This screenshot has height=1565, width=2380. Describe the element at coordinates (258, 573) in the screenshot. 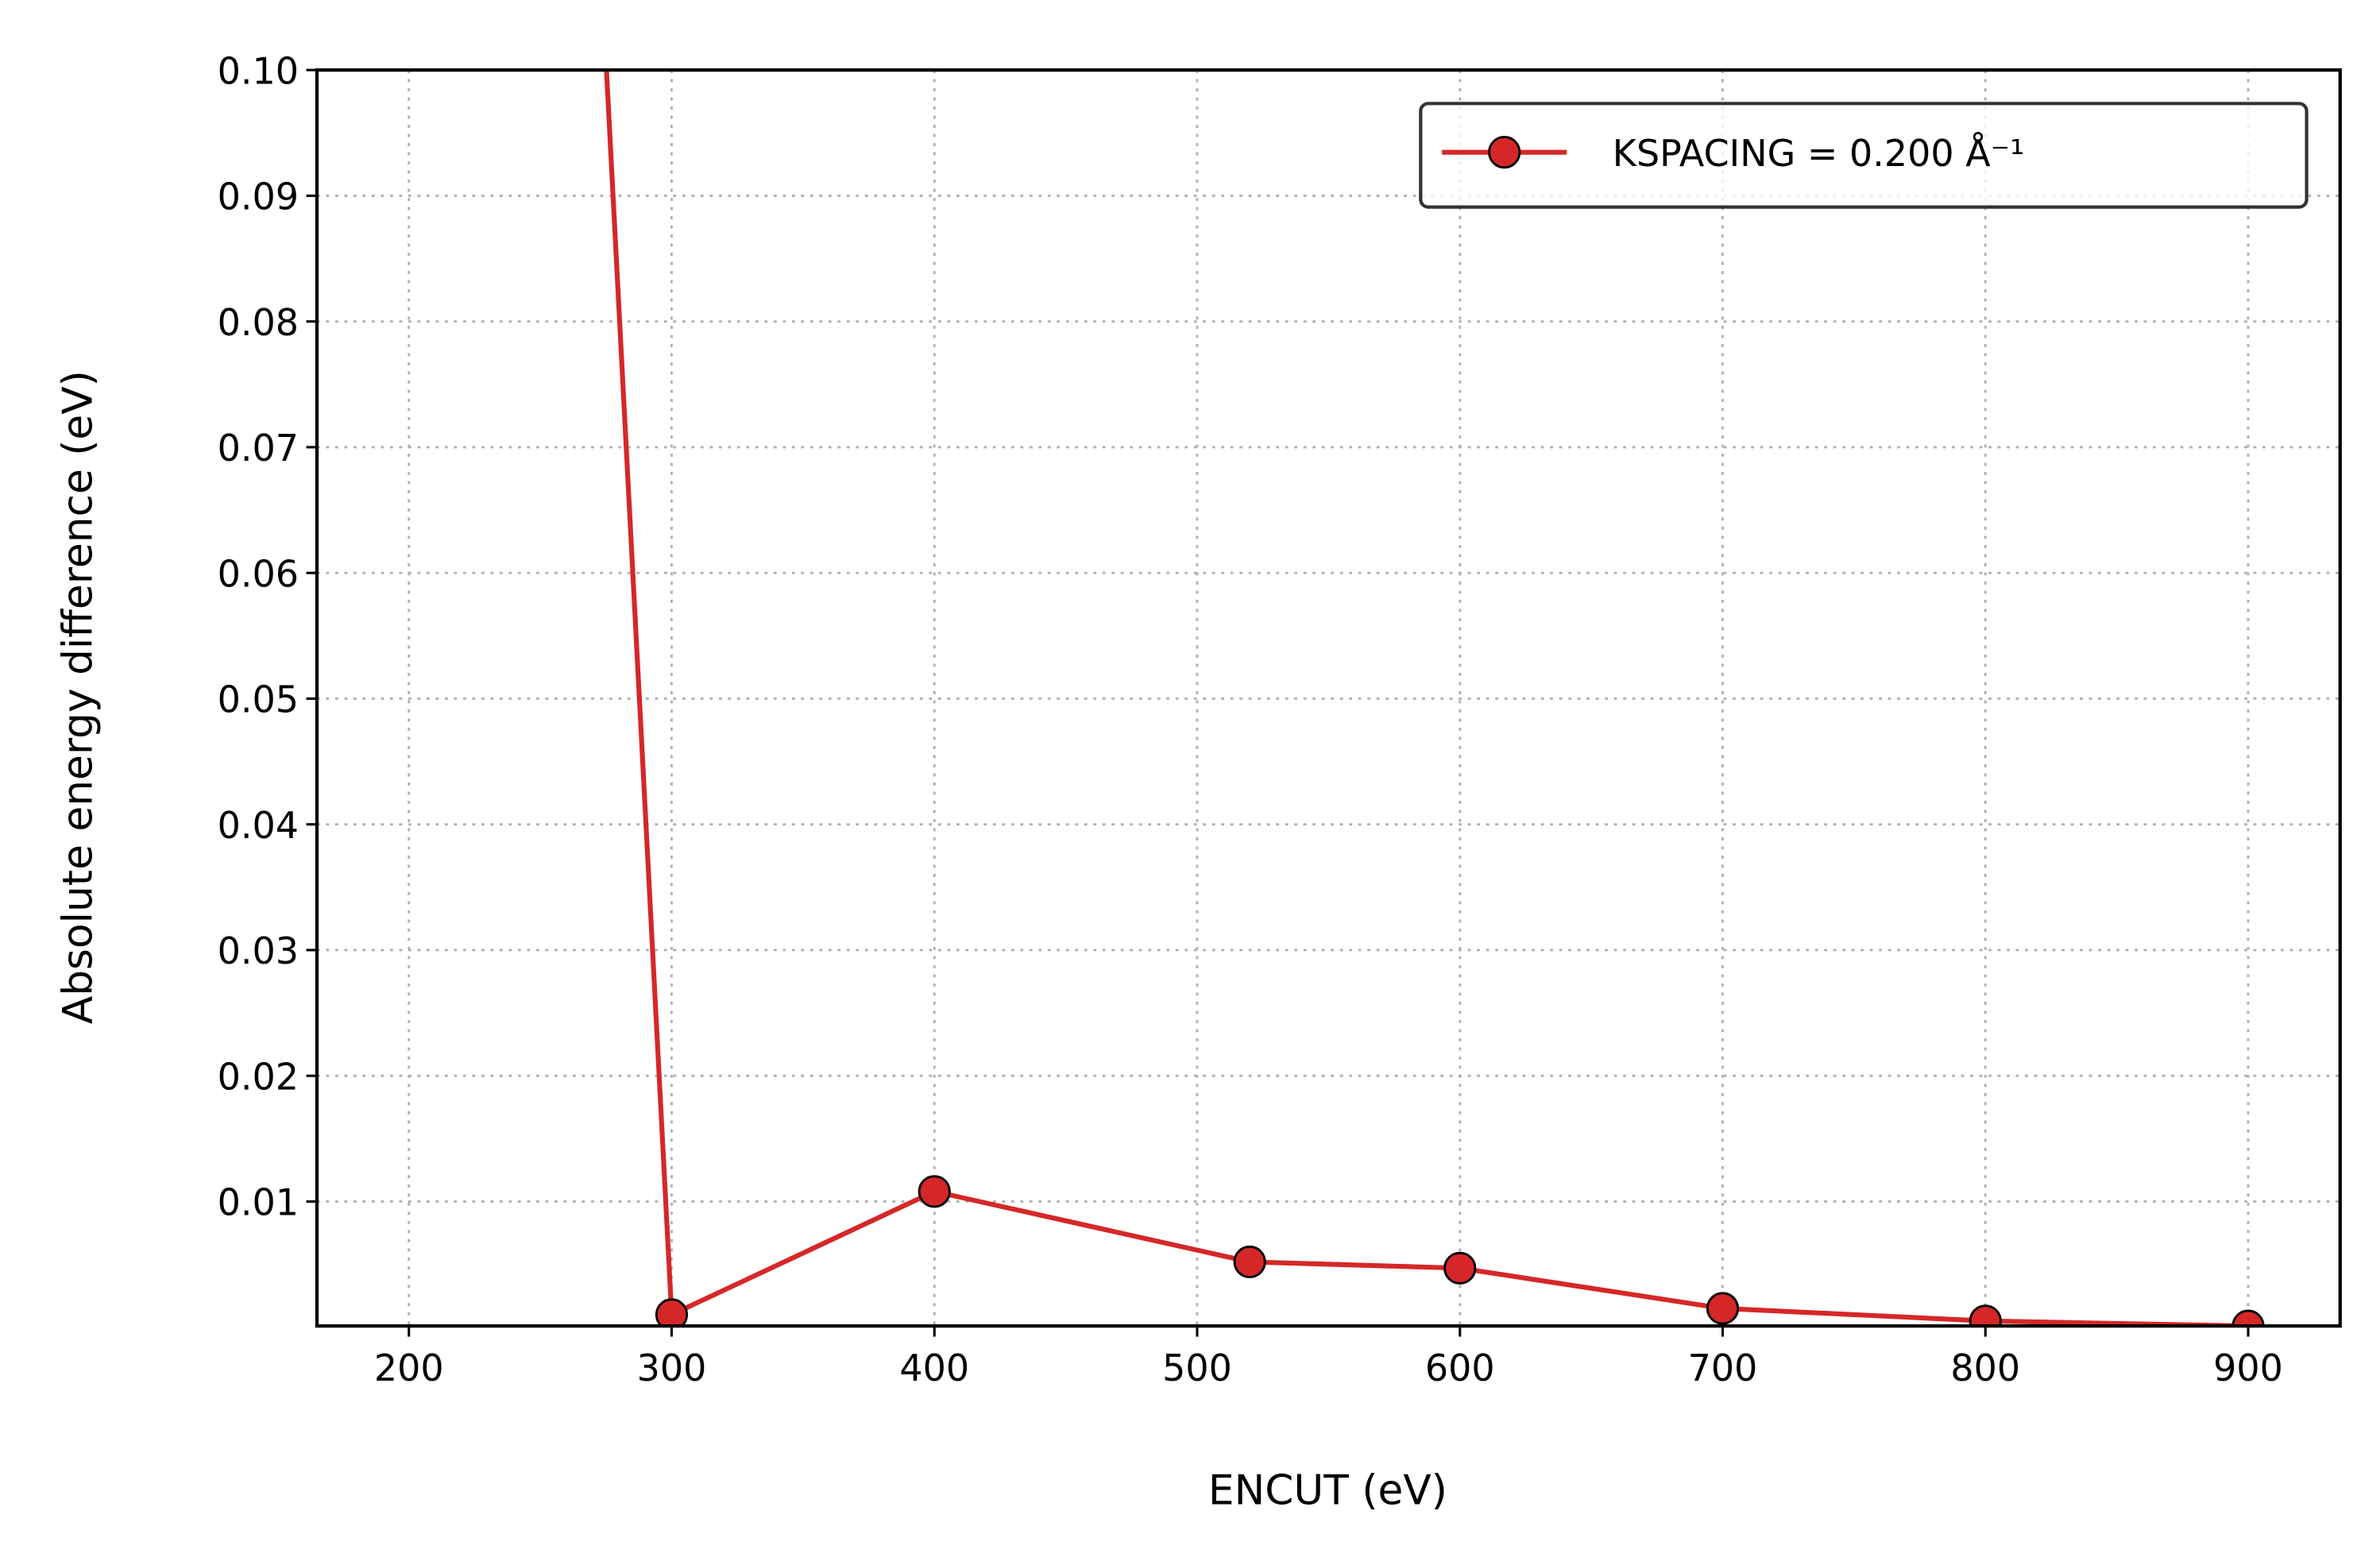

I see `y-tick-label: 0.06` at that location.